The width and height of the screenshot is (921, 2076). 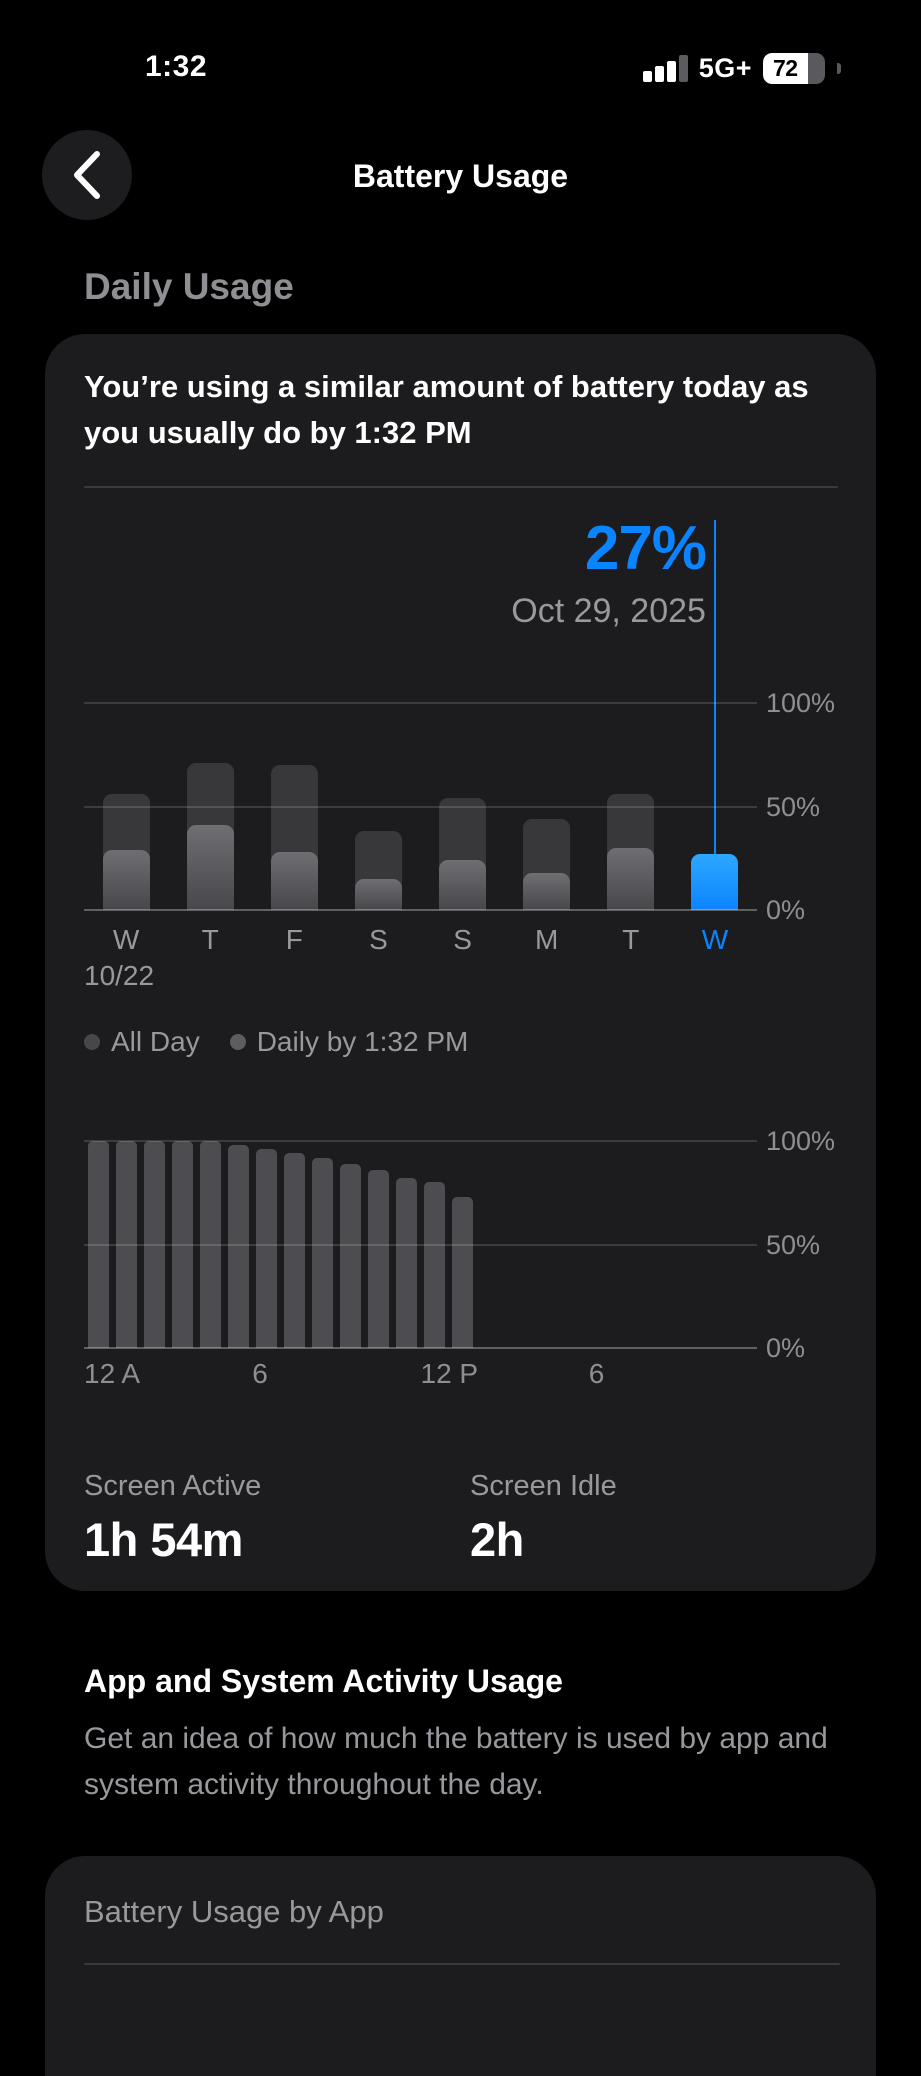 I want to click on legend-dot-daily-by-time, so click(x=237, y=1042).